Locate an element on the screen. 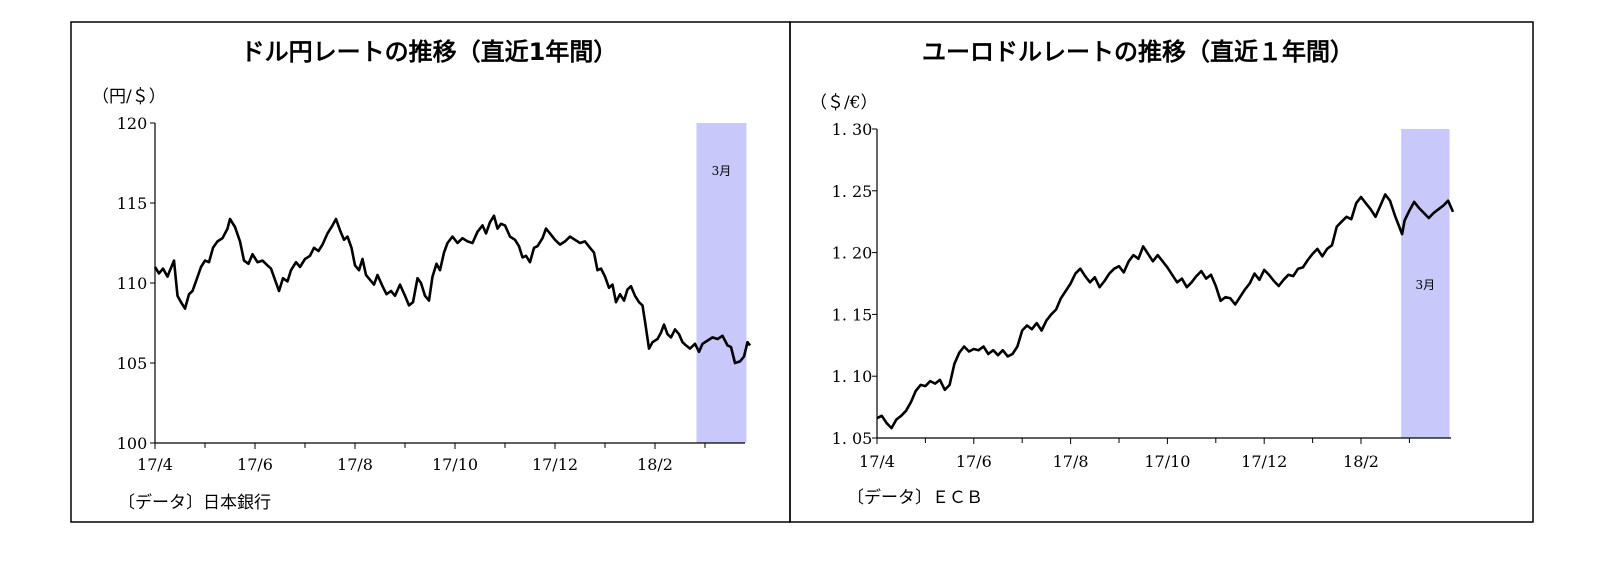 This screenshot has height=567, width=1618. eur-usd-y-tick-label: 1. 10 is located at coordinates (852, 376).